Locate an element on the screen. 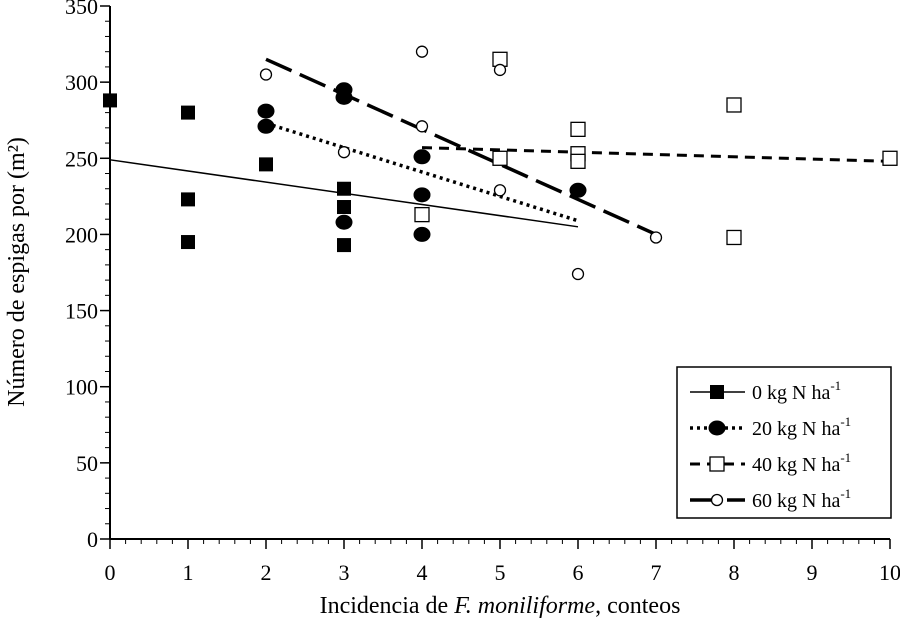 The width and height of the screenshot is (900, 620). x-tick-label: 0 is located at coordinates (110, 572).